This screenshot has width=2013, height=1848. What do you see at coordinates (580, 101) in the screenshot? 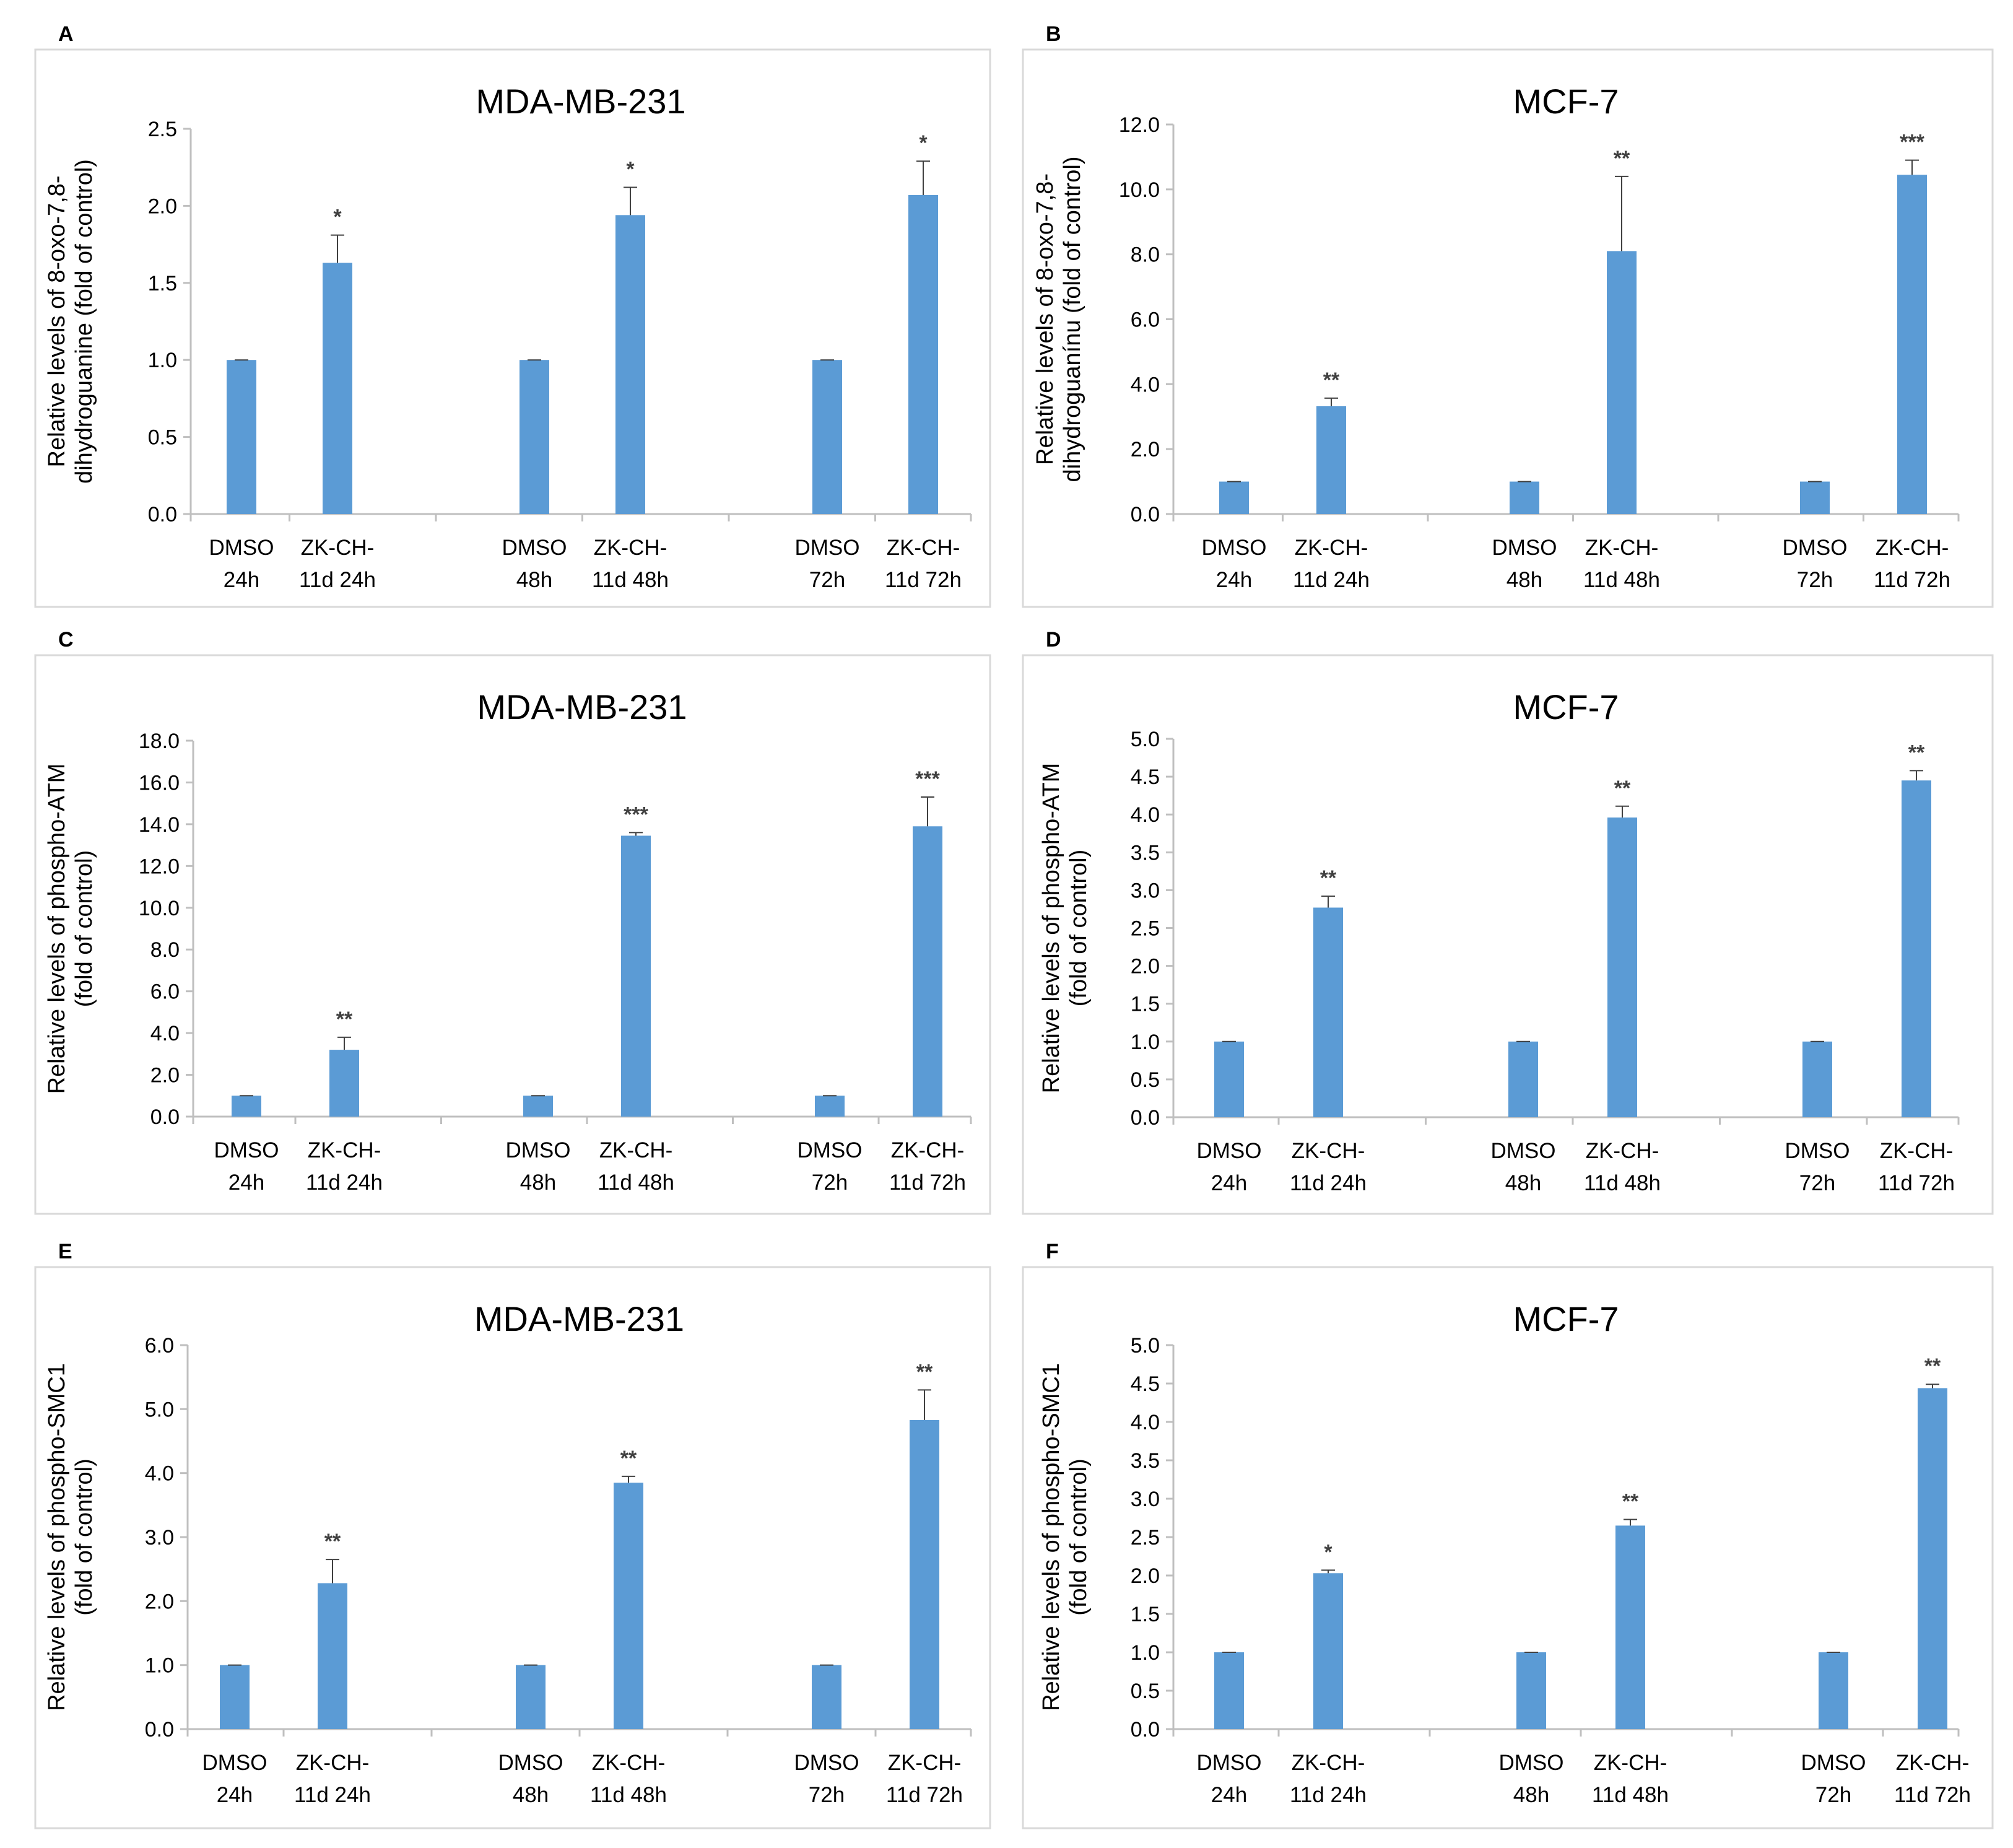
I see `chart-title: MDA-MB-231` at bounding box center [580, 101].